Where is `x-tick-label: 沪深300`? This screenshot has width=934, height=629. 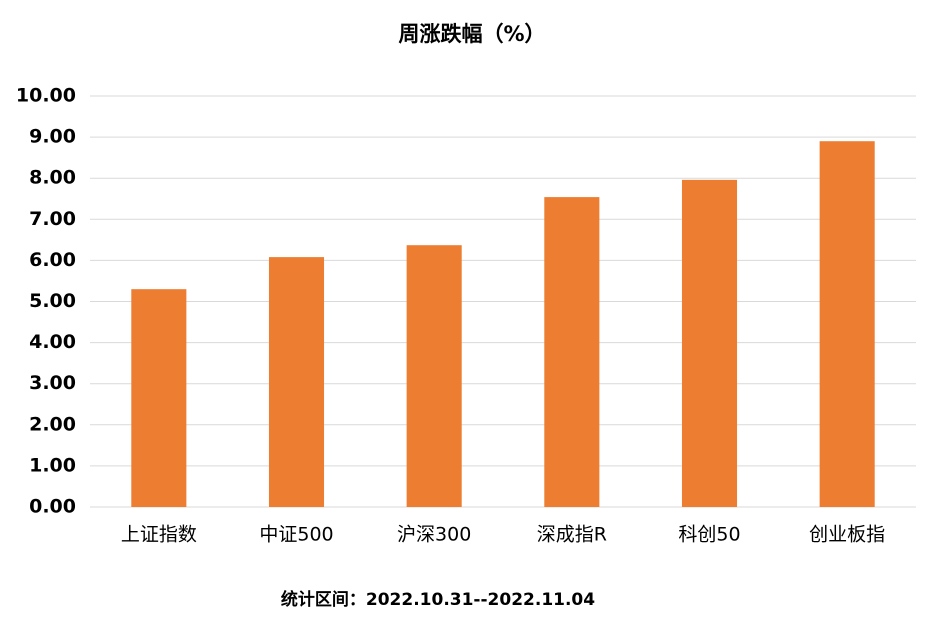 x-tick-label: 沪深300 is located at coordinates (434, 535).